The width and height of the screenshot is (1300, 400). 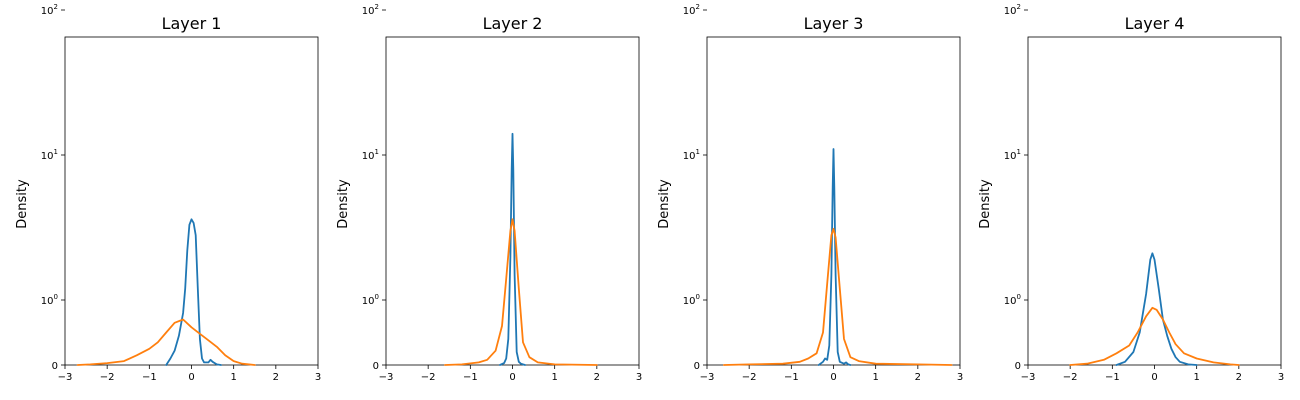 I want to click on panel-title: Layer 1, so click(x=192, y=23).